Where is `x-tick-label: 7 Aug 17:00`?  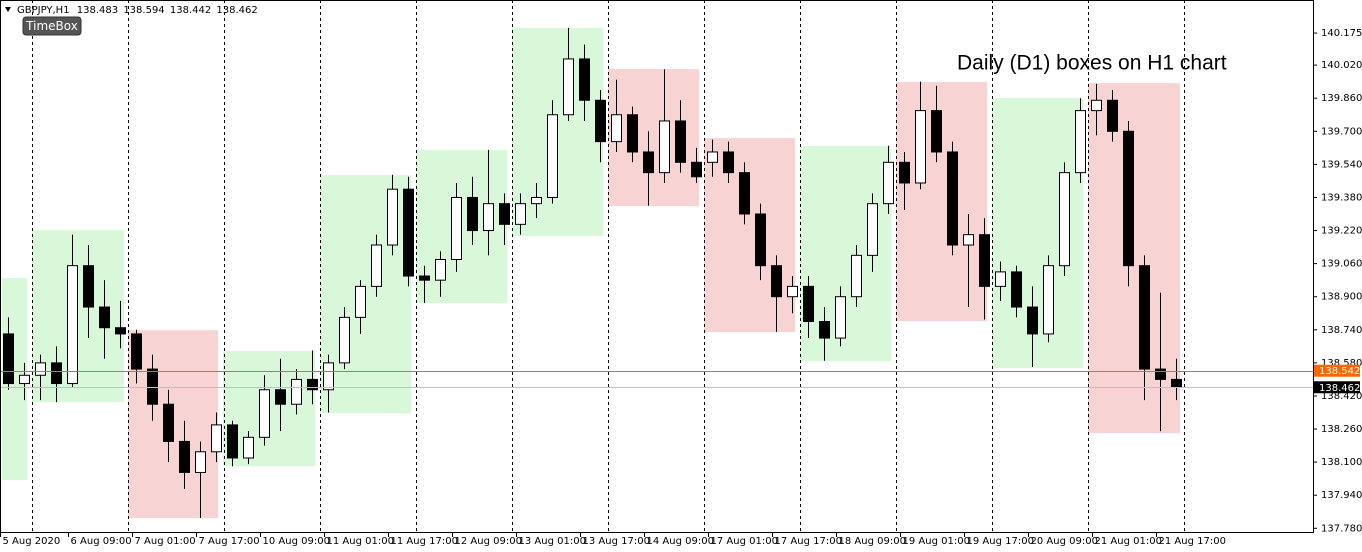 x-tick-label: 7 Aug 17:00 is located at coordinates (229, 541).